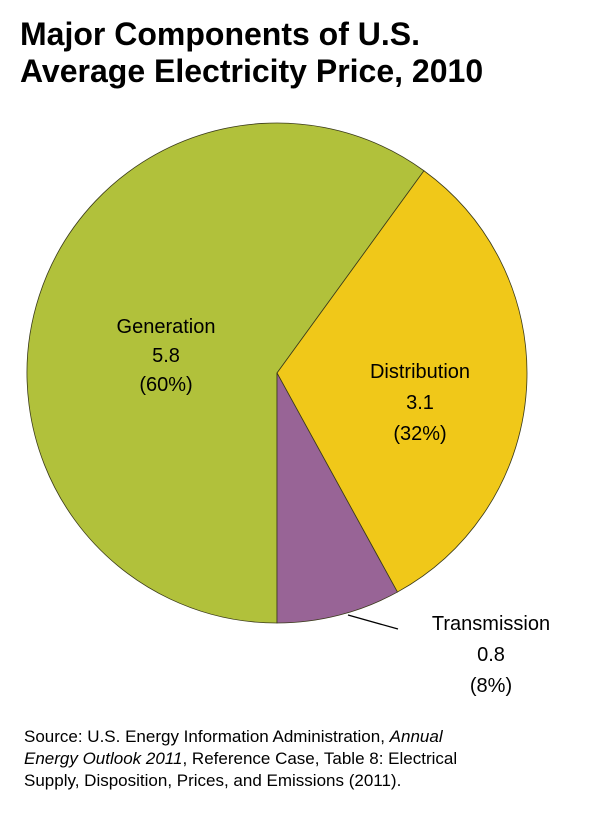  I want to click on transmission-leader-line, so click(373, 622).